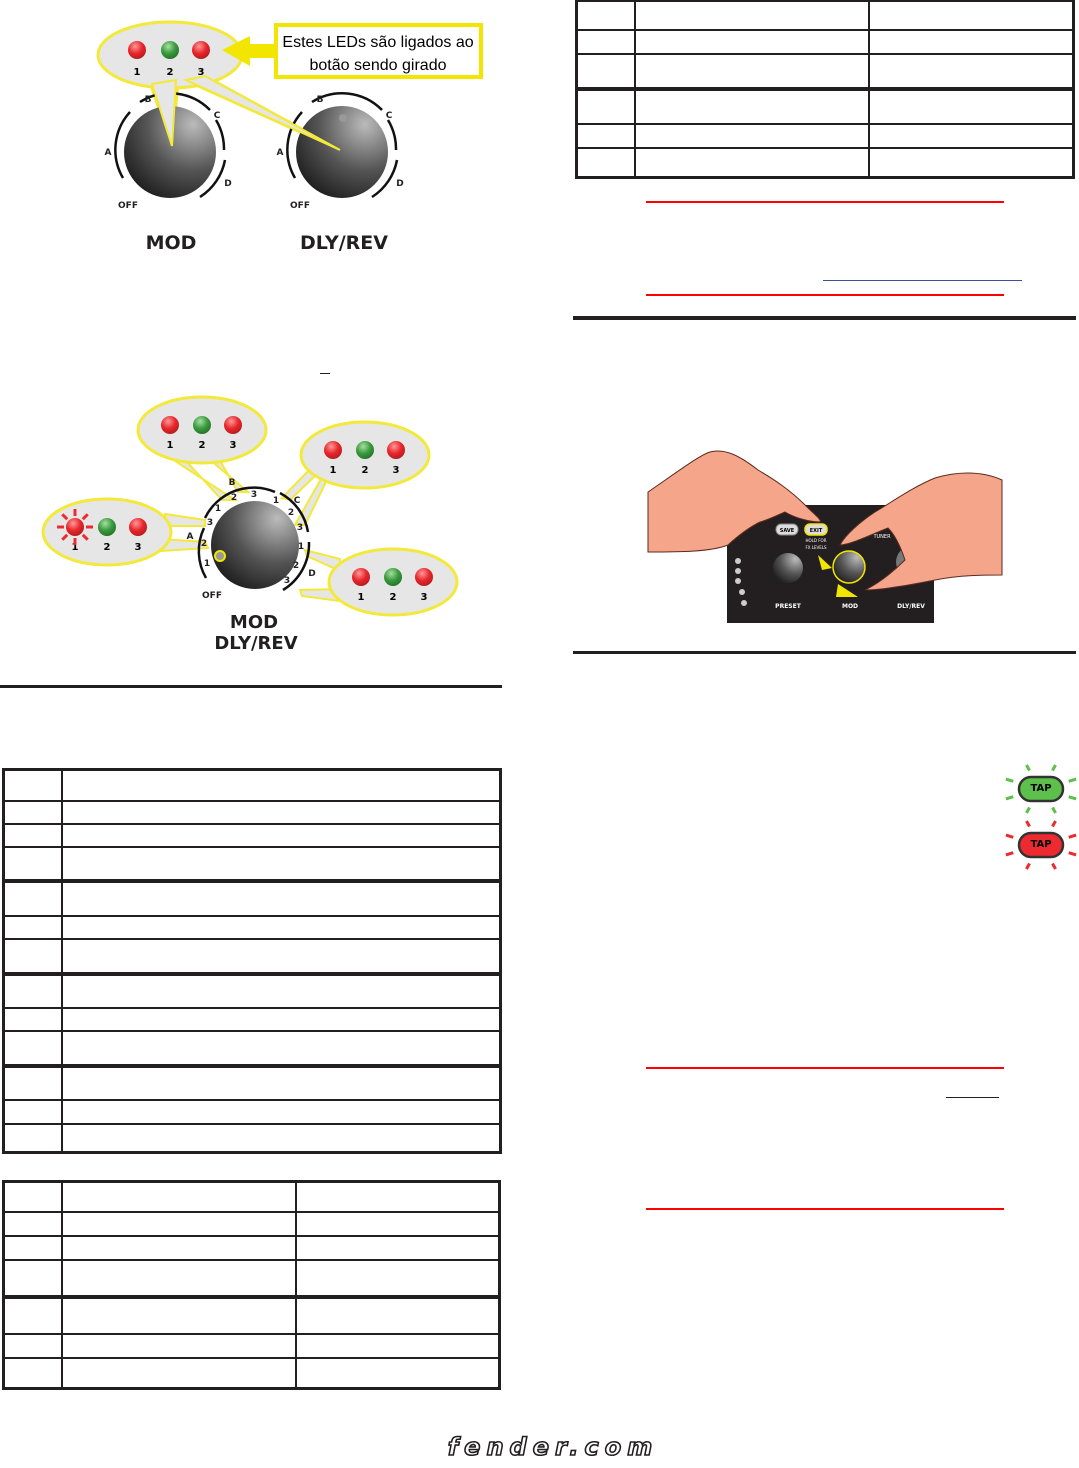  Describe the element at coordinates (825, 1209) in the screenshot. I see `note-rule-bottom` at that location.